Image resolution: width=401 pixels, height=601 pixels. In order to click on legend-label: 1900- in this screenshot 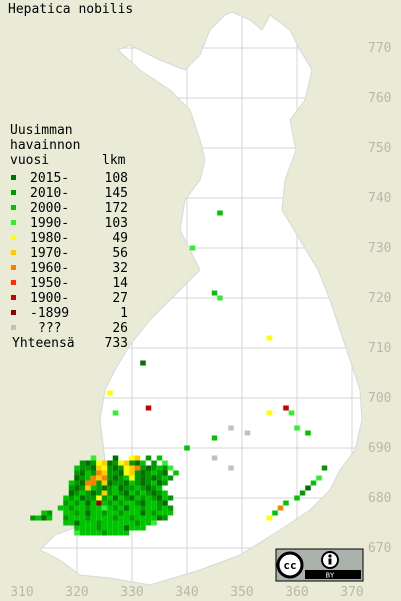, I will do `click(49, 298)`.